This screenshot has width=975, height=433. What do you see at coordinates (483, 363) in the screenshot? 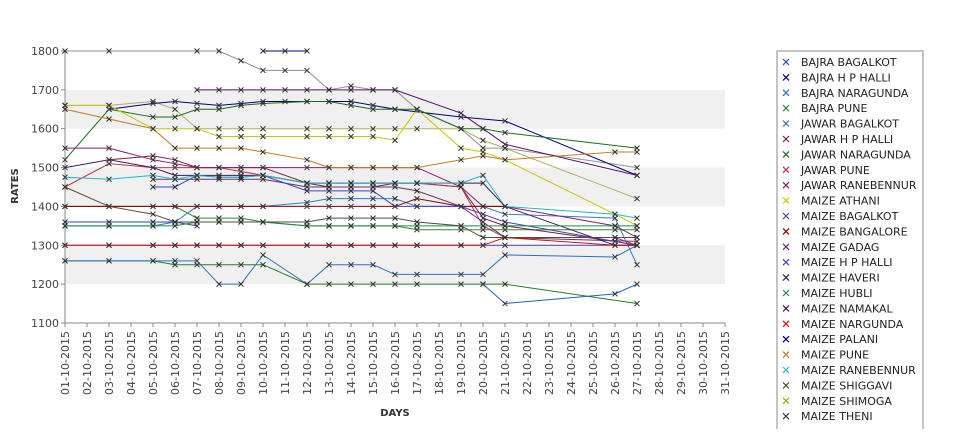
I see `x-tick-label: 20-10-2015` at bounding box center [483, 363].